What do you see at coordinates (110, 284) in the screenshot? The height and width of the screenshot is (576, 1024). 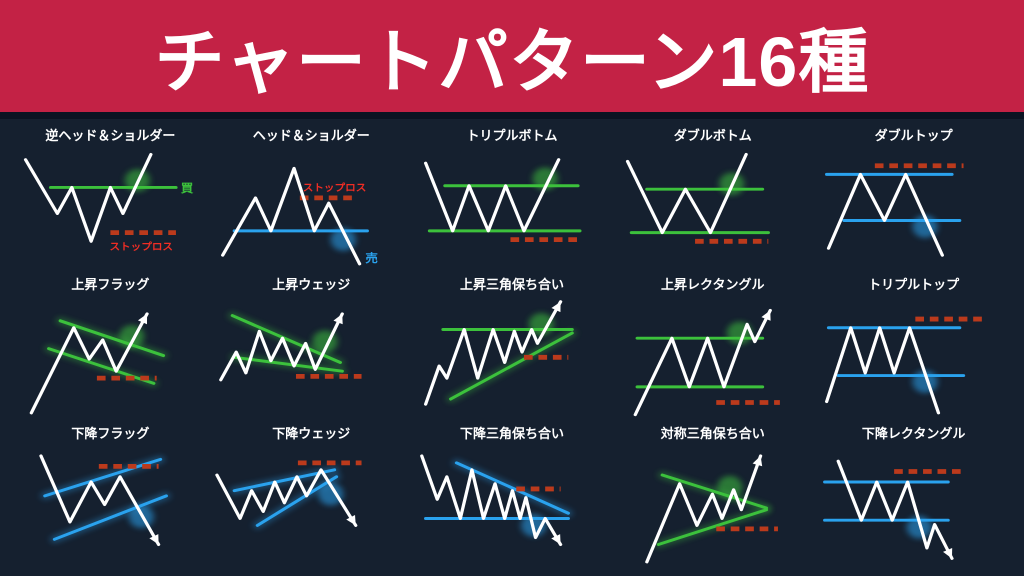 I see `pattern-label: 上昇フラッグ` at bounding box center [110, 284].